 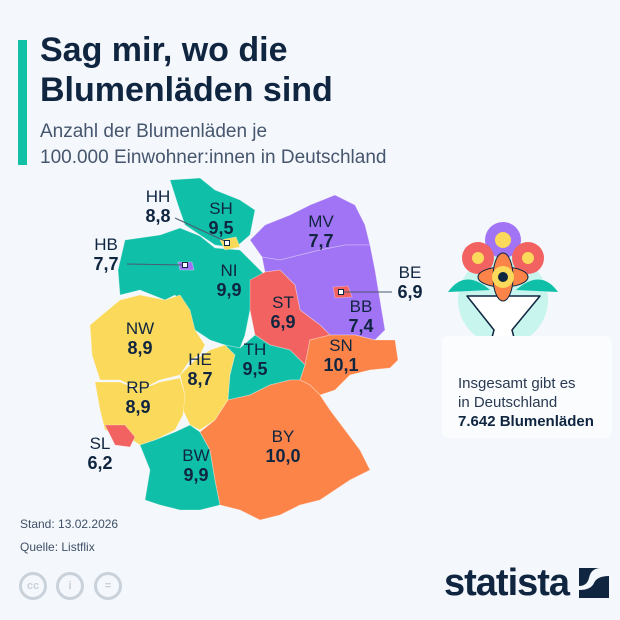 I want to click on region-value-ni: 9,9, so click(x=228, y=290).